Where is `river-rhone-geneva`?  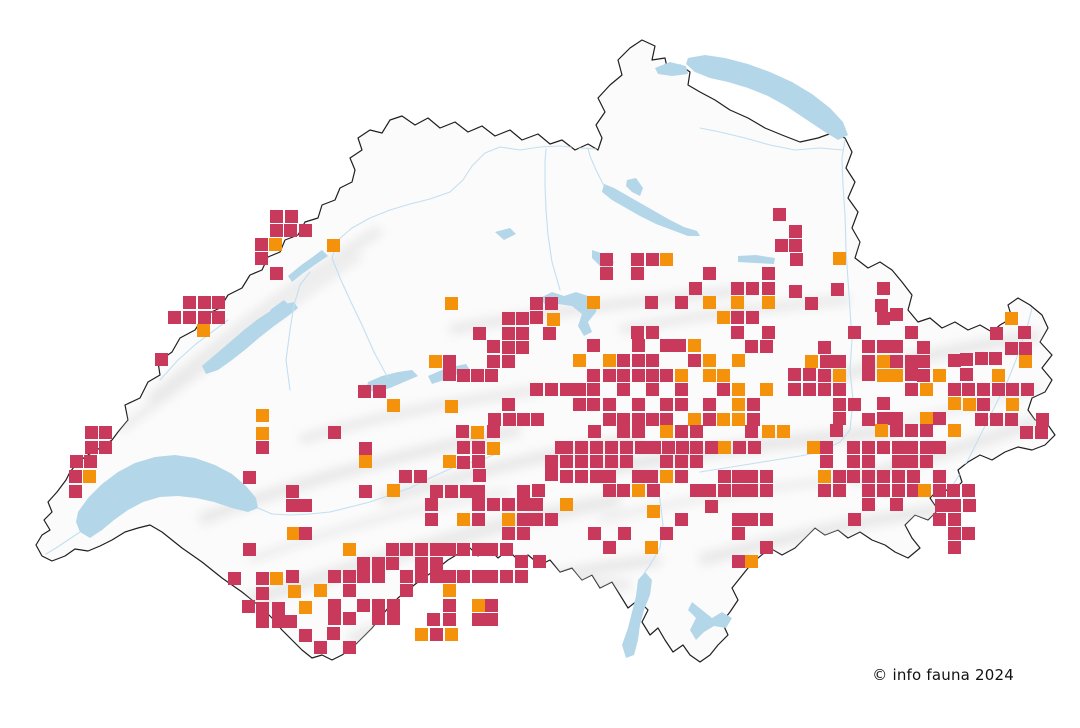 river-rhone-geneva is located at coordinates (63, 543).